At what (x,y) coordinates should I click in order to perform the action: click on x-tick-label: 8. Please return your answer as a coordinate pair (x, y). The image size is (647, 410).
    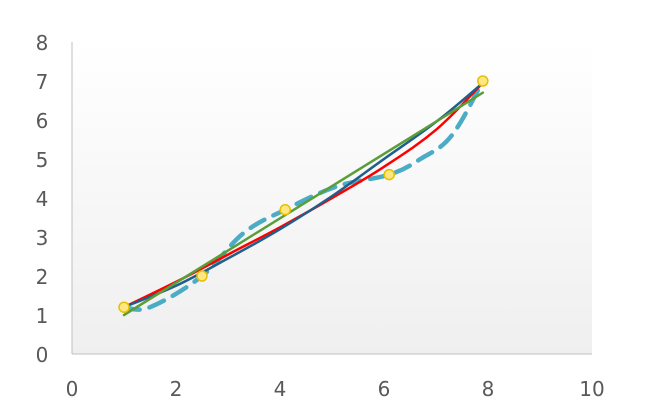
    Looking at the image, I should click on (488, 389).